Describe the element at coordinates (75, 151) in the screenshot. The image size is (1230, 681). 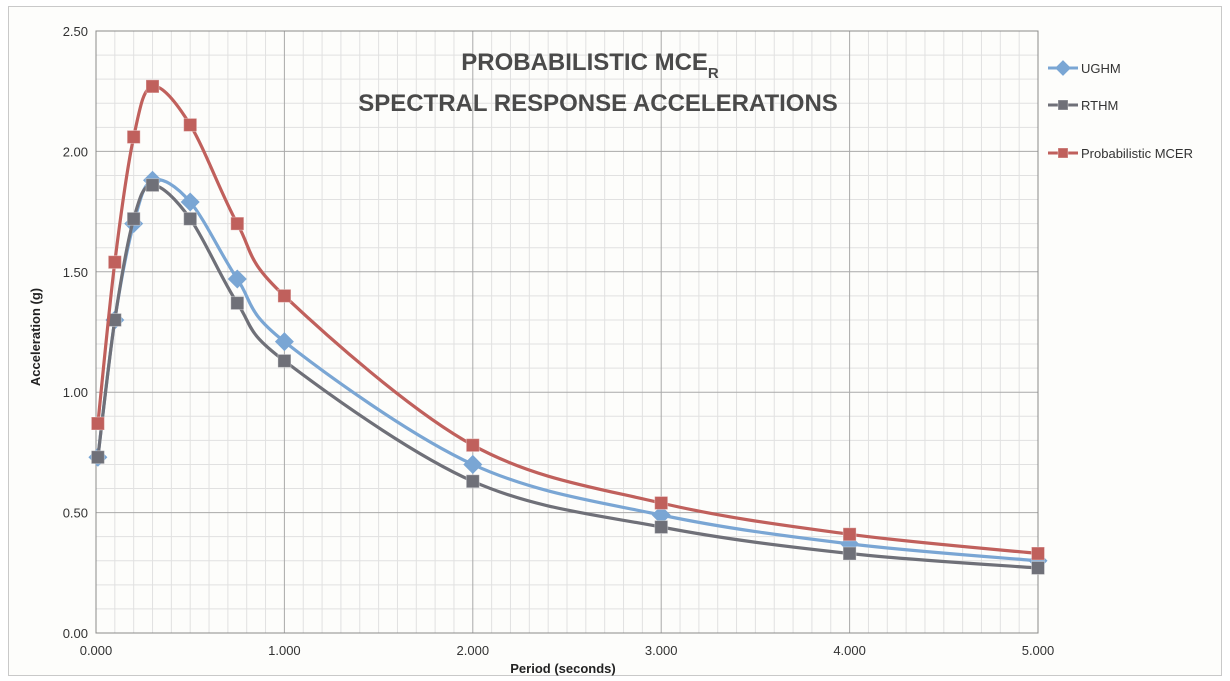
I see `y-tick-label: 2.00` at that location.